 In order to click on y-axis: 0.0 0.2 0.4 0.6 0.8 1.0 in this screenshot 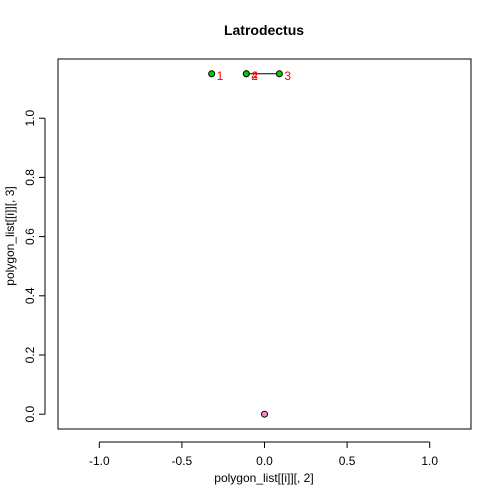, I will do `click(34, 266)`.